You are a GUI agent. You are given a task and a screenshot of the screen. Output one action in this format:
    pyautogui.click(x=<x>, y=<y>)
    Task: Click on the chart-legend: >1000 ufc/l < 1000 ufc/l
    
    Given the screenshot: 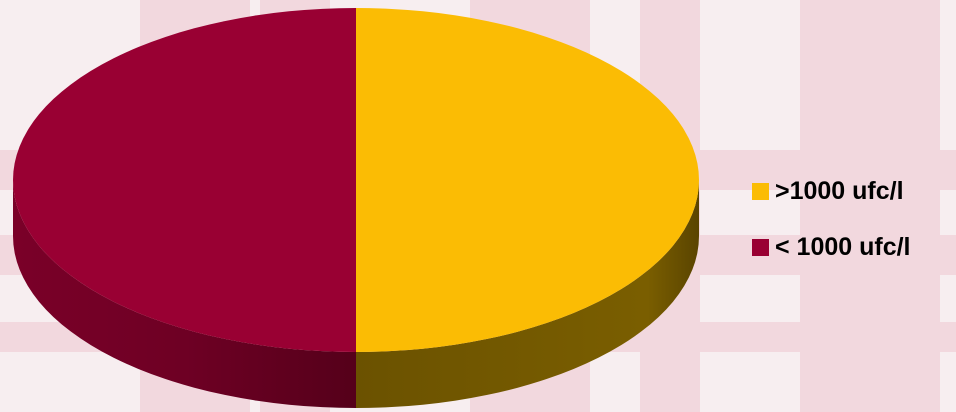 What is the action you would take?
    pyautogui.click(x=852, y=219)
    